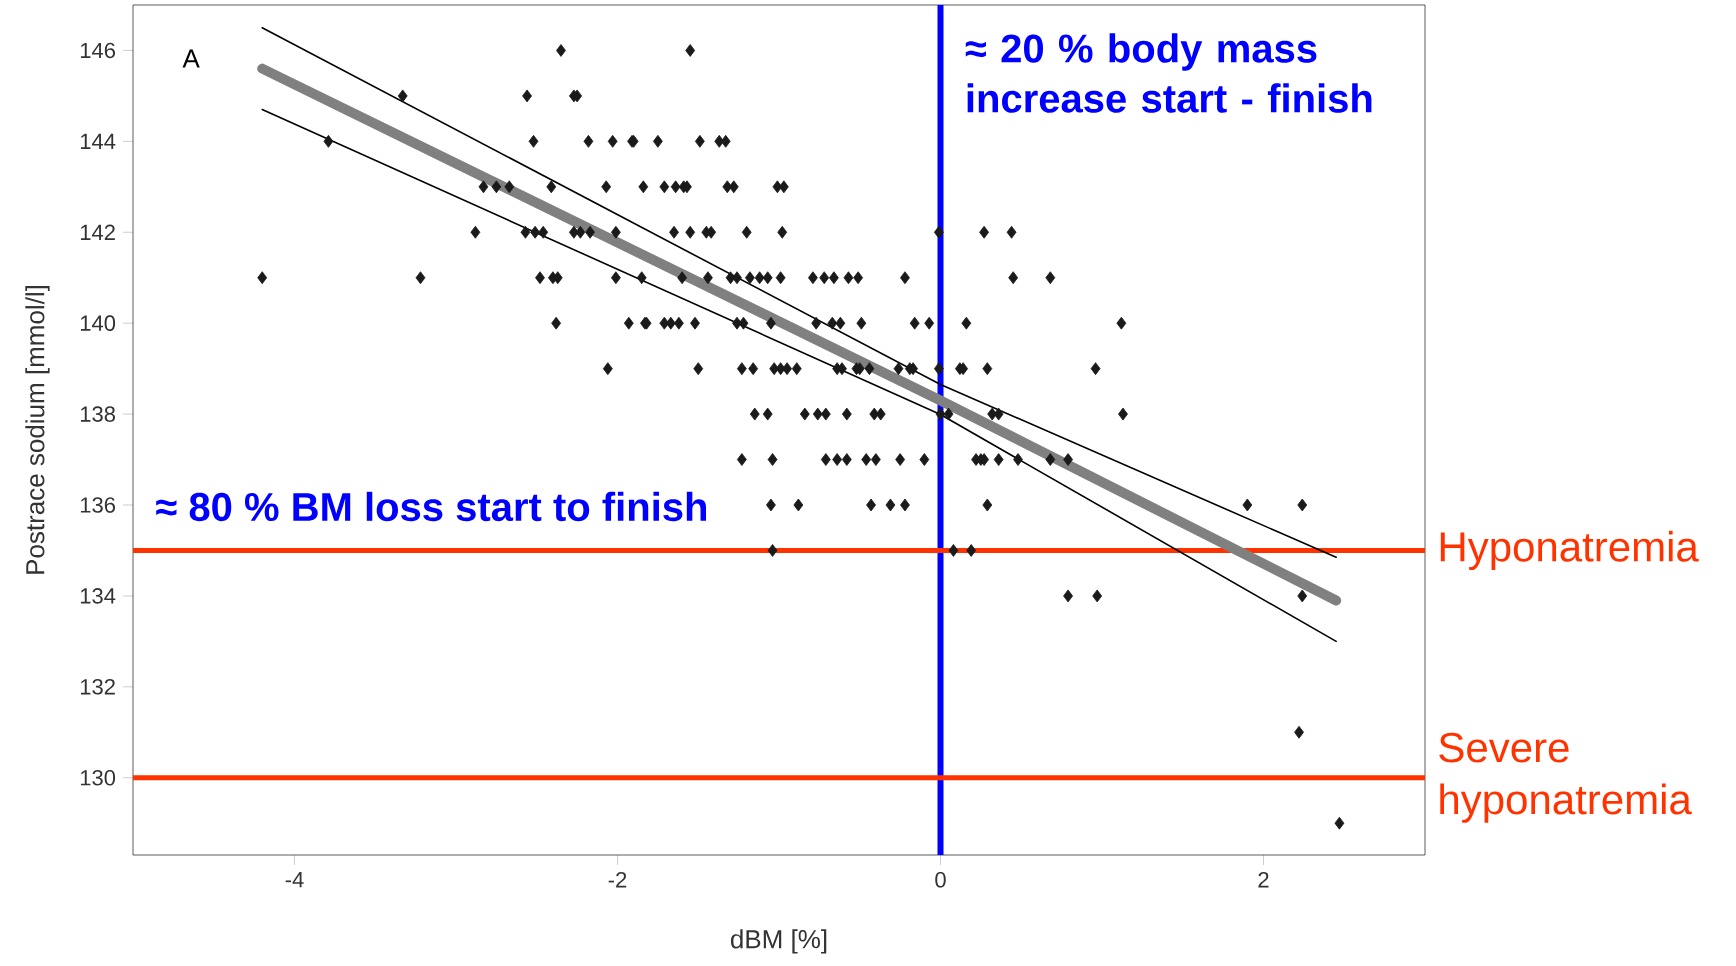 Image resolution: width=1736 pixels, height=966 pixels. Describe the element at coordinates (1168, 73) in the screenshot. I see `ref-line-label: ≈ 20 % body mass increase start - finish` at that location.